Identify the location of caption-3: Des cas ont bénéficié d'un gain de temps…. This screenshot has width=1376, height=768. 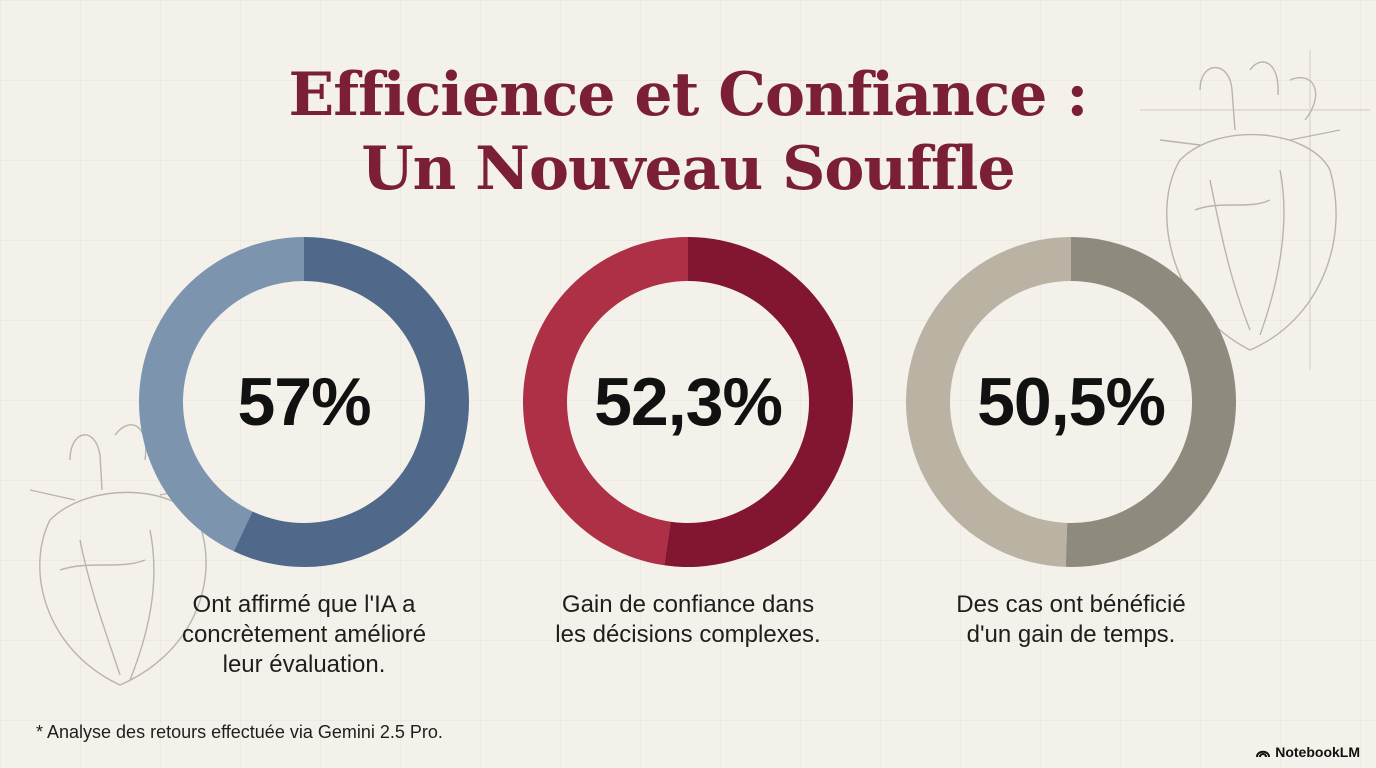
(1071, 620).